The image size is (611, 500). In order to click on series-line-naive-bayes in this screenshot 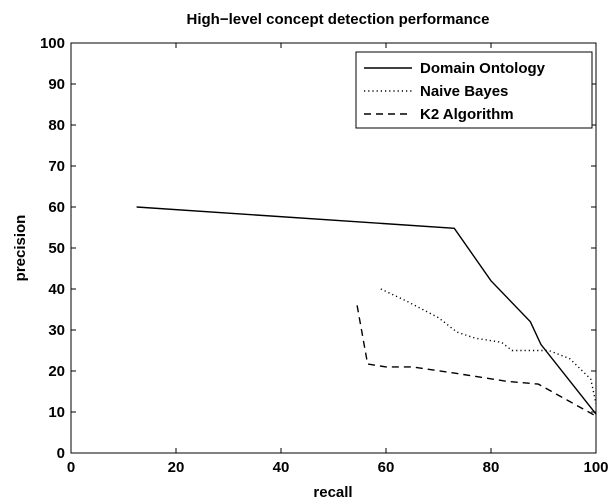, I will do `click(488, 346)`.